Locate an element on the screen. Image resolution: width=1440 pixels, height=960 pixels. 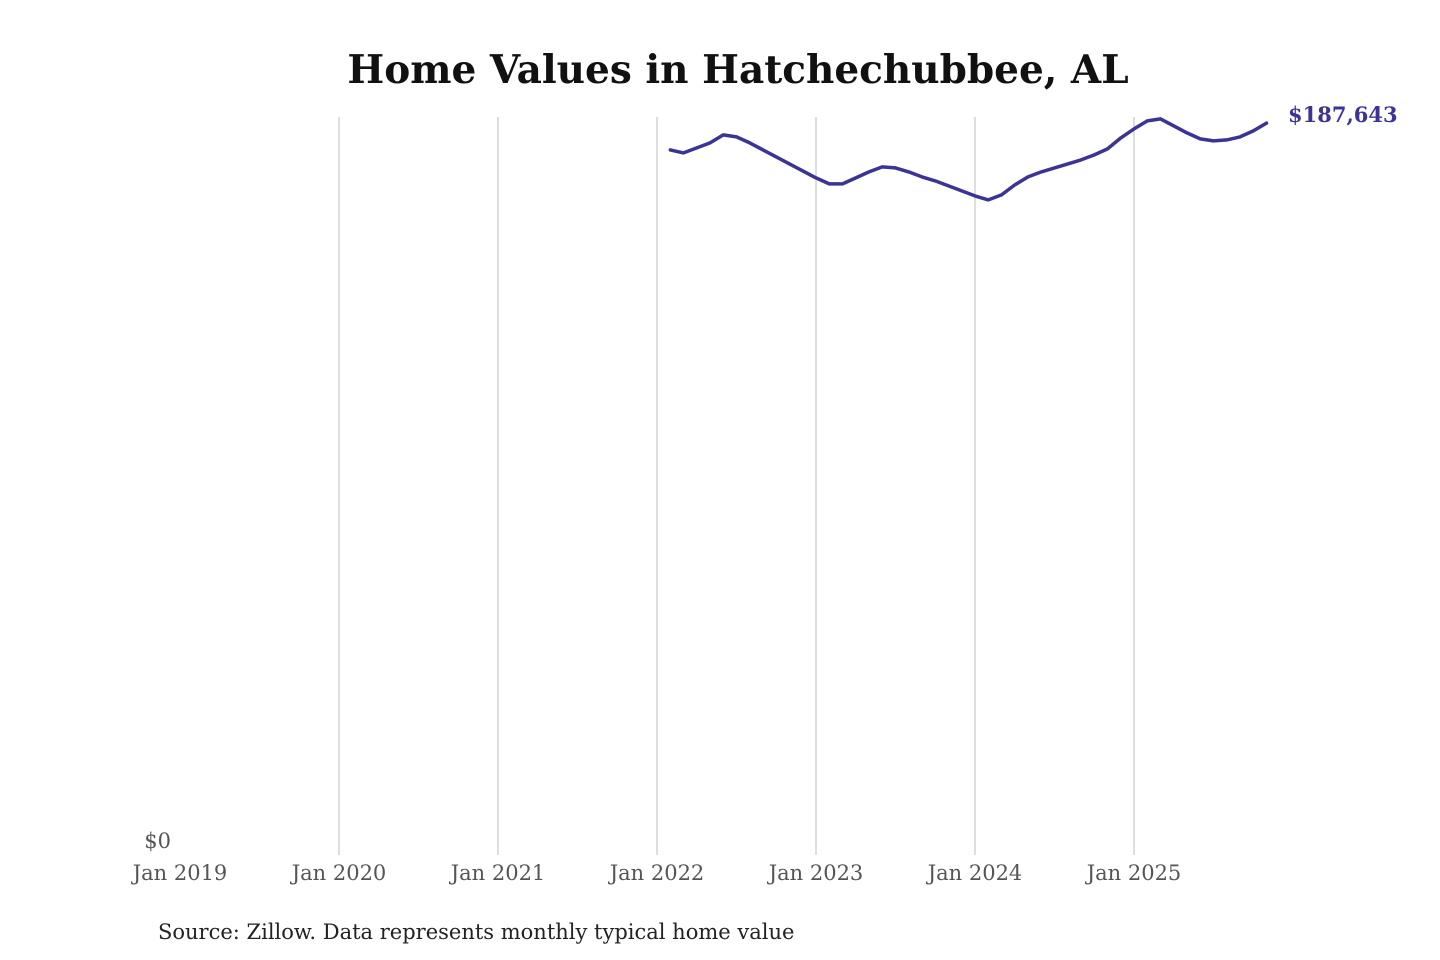
x-tick-label: Jan 2022 is located at coordinates (656, 873).